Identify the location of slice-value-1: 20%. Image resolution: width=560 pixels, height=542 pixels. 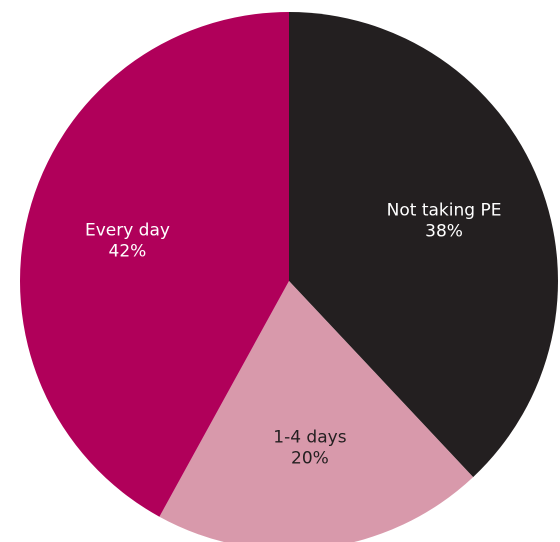
(310, 458).